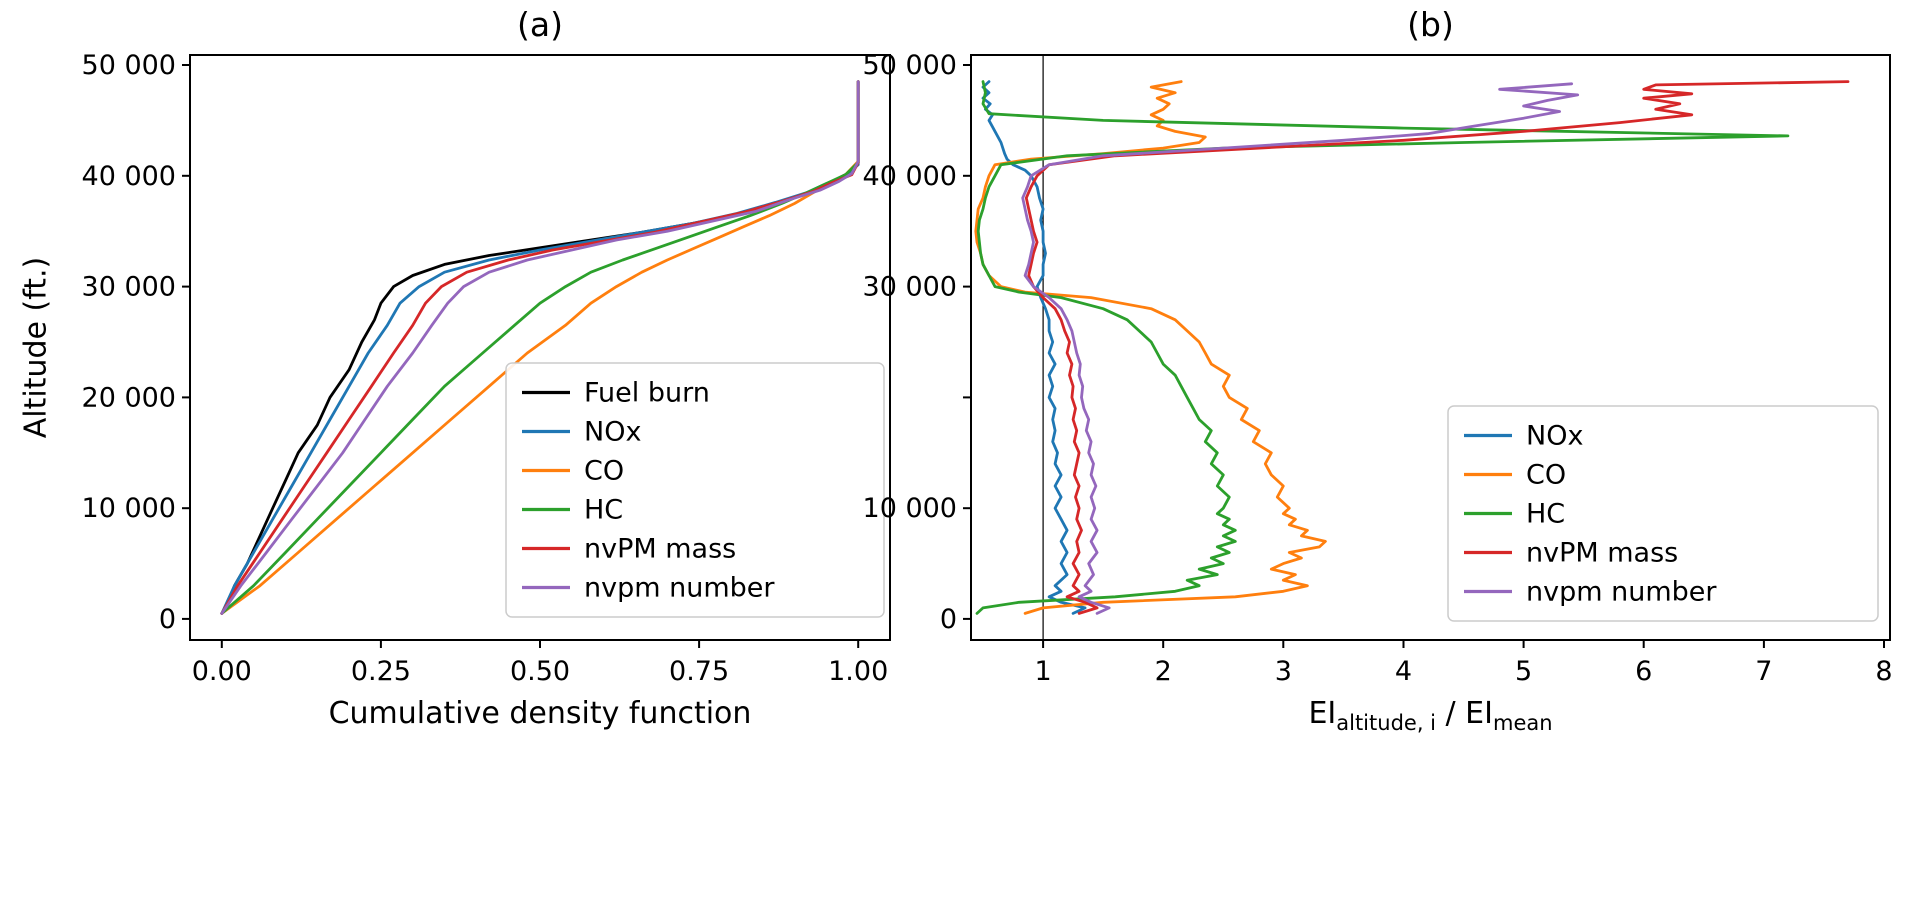  What do you see at coordinates (1403, 671) in the screenshot?
I see `x-tick-label: 4` at bounding box center [1403, 671].